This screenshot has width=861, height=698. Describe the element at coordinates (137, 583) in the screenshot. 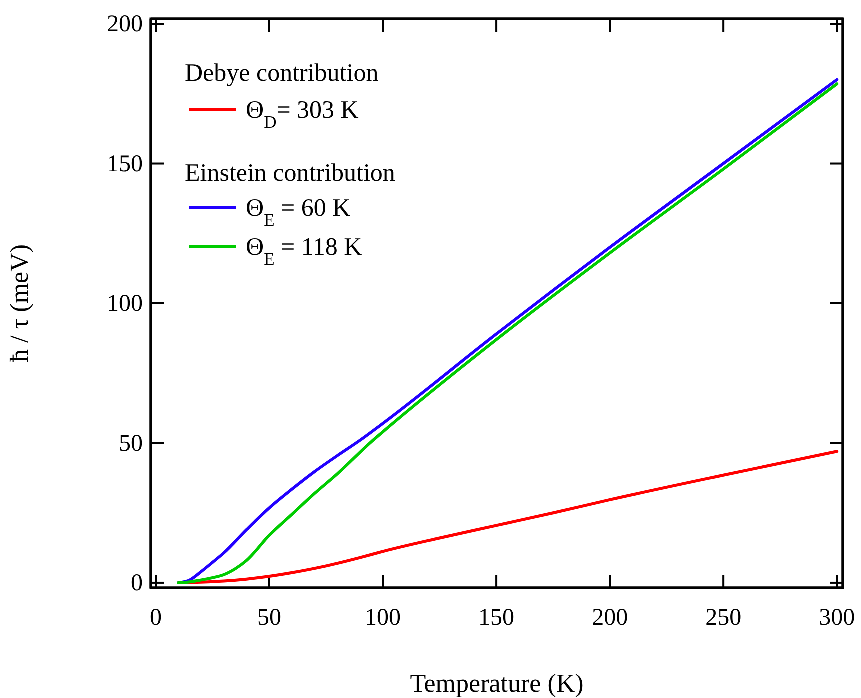

I see `y-tick-label: 0` at that location.